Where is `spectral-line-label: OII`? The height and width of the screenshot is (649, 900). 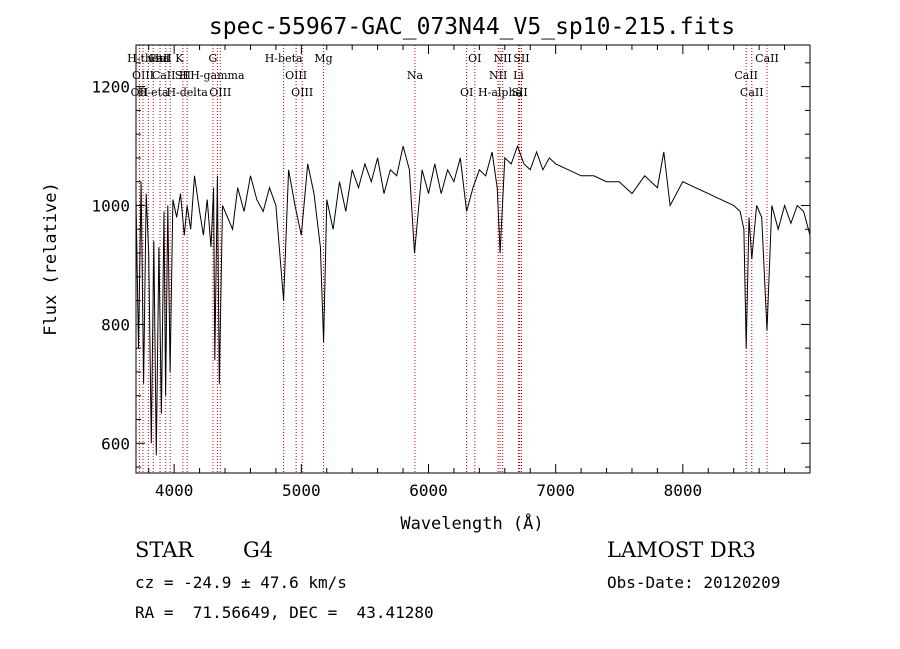 spectral-line-label: OII is located at coordinates (140, 92).